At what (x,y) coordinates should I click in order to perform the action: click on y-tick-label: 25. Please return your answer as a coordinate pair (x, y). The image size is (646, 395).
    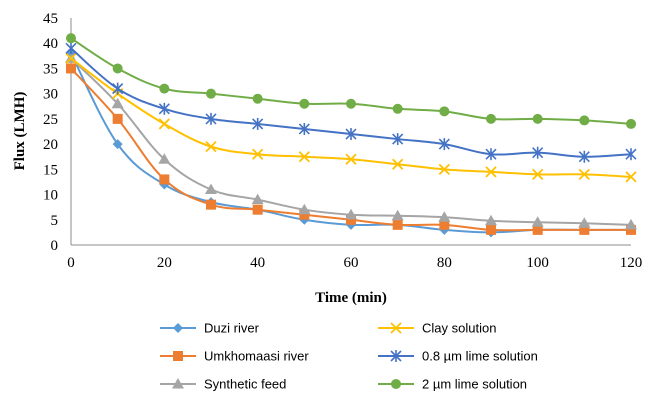
    Looking at the image, I should click on (50, 120).